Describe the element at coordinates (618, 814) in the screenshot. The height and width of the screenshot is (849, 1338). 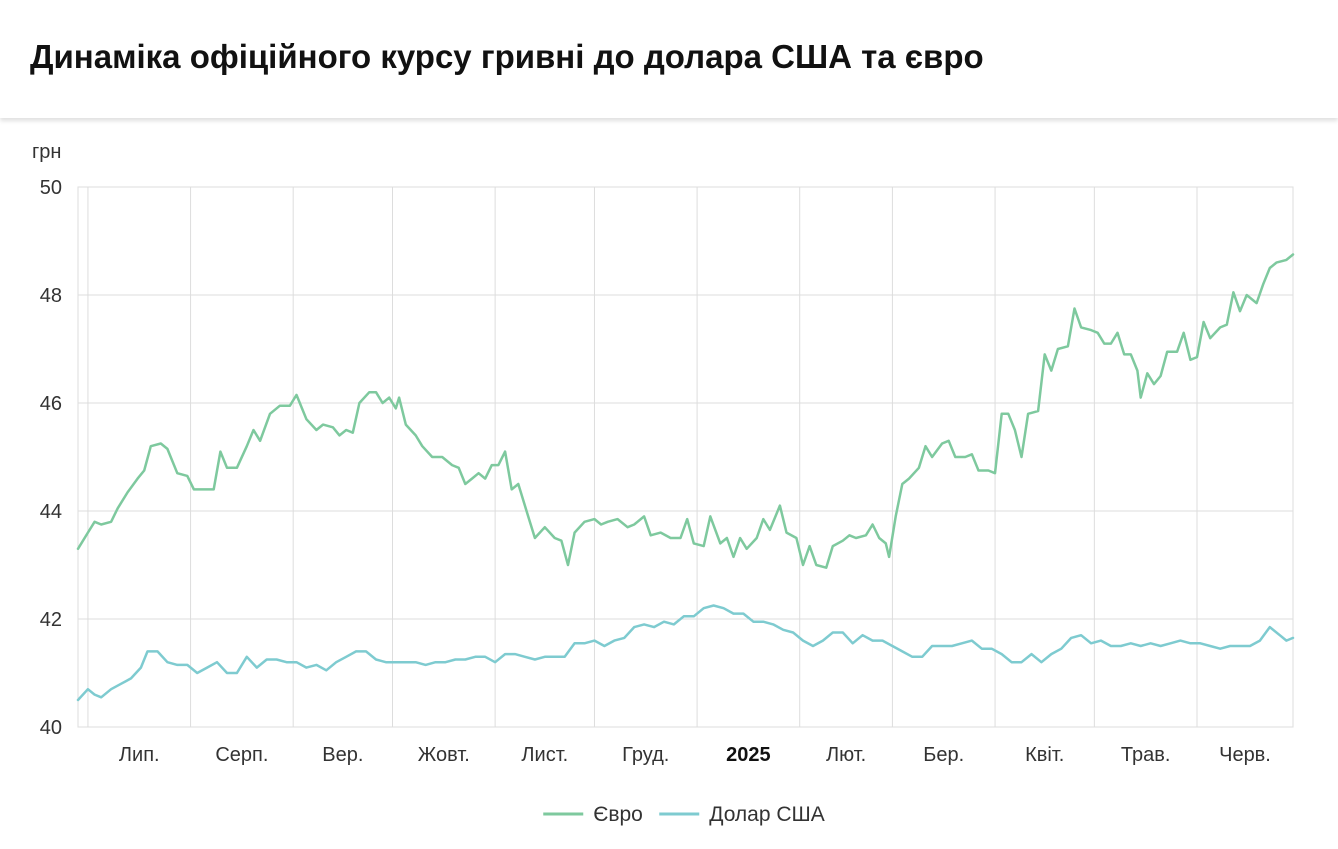
I see `legend-label: Євро` at that location.